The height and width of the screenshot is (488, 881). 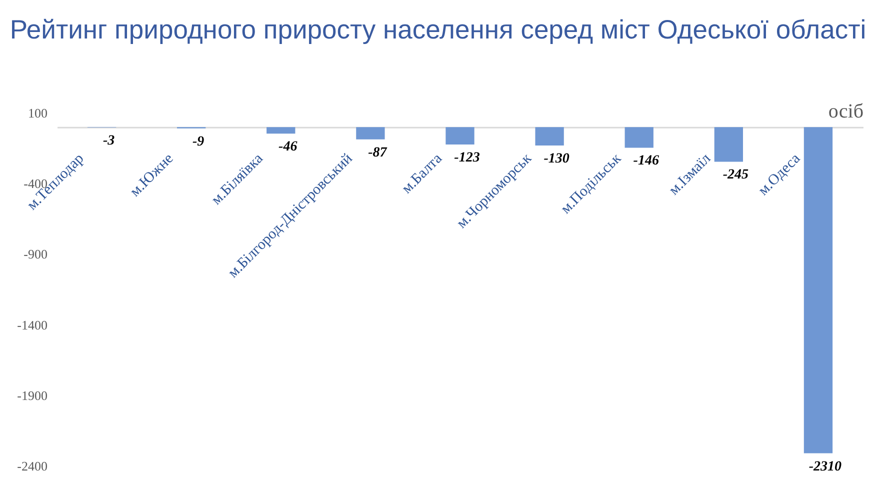 What do you see at coordinates (438, 29) in the screenshot?
I see `chart-title: Рейтинг природного приросту населення серед міст Одеської області` at bounding box center [438, 29].